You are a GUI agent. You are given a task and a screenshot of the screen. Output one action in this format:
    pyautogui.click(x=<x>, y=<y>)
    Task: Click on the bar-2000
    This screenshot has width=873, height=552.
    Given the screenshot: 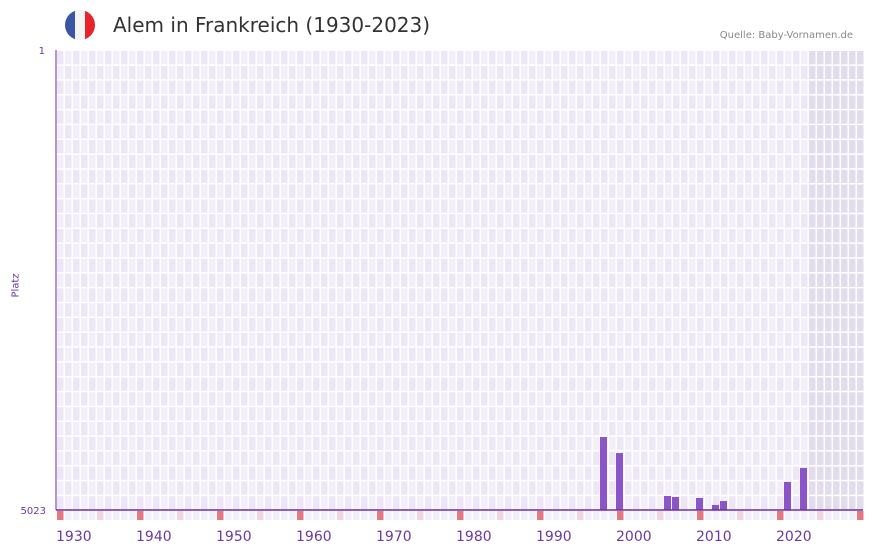 What is the action you would take?
    pyautogui.click(x=619, y=481)
    